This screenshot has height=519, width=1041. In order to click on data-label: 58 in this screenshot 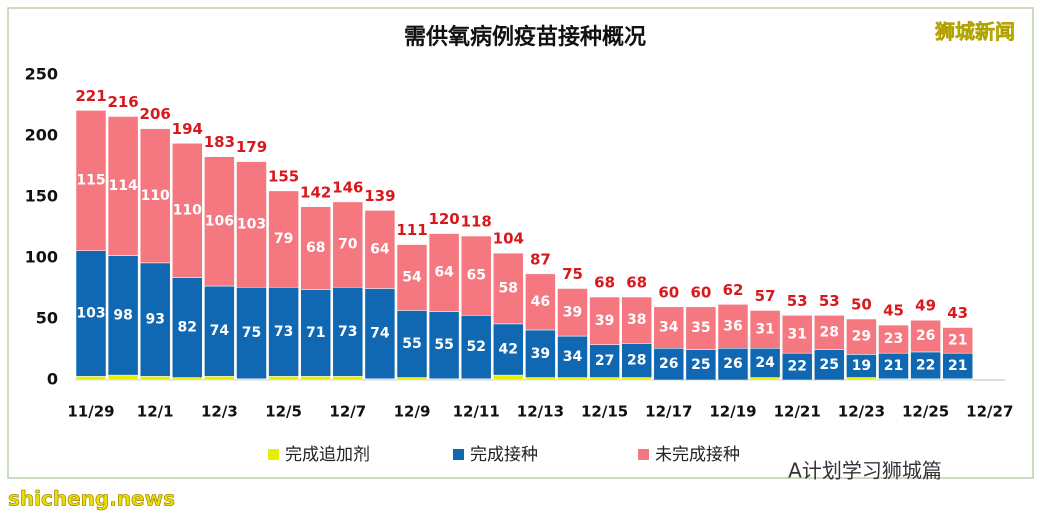, I will do `click(508, 289)`.